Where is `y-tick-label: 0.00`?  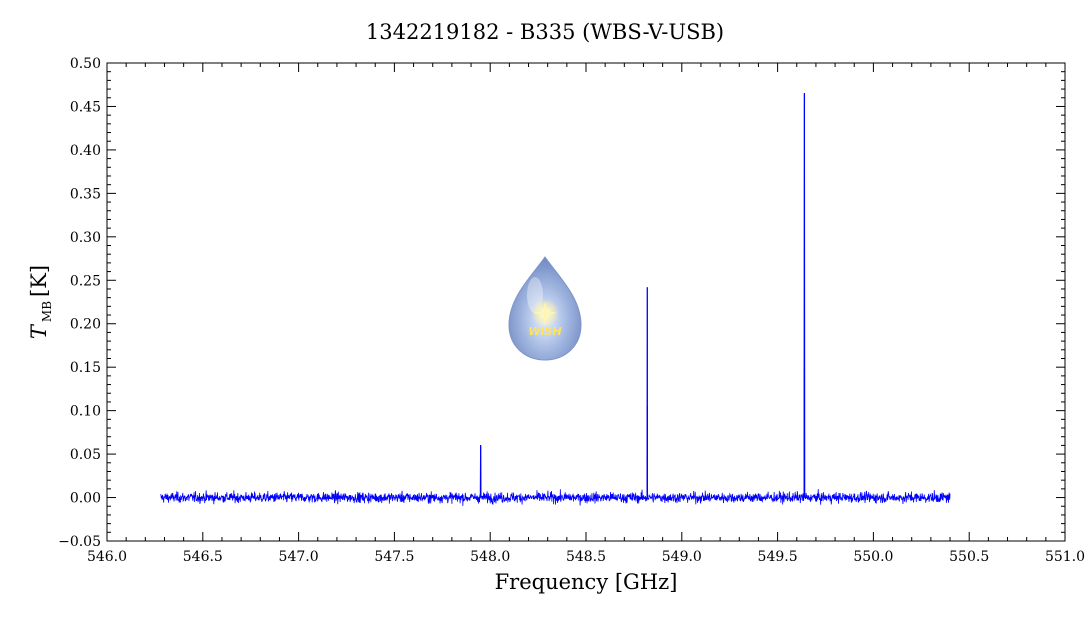
y-tick-label: 0.00 is located at coordinates (85, 499).